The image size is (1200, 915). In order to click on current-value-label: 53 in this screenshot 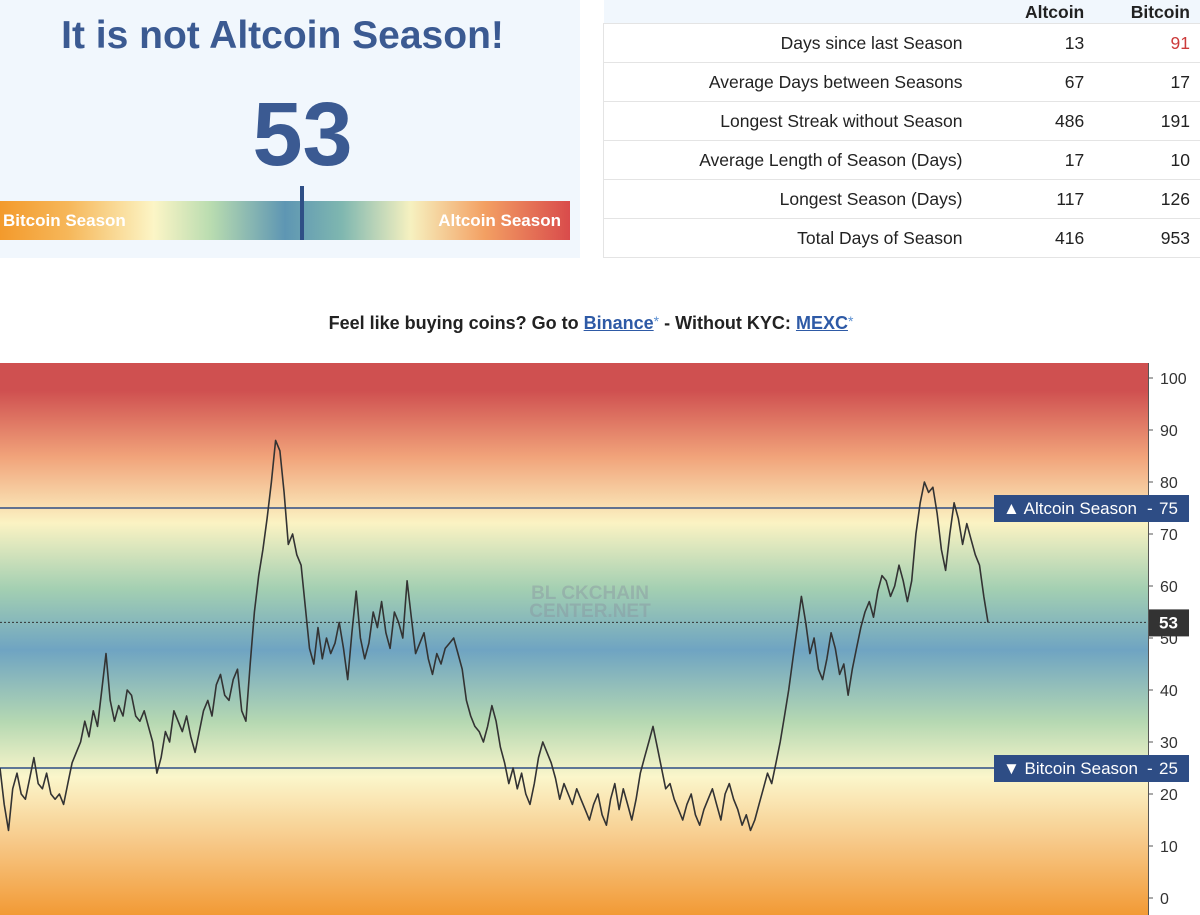, I will do `click(1168, 622)`.